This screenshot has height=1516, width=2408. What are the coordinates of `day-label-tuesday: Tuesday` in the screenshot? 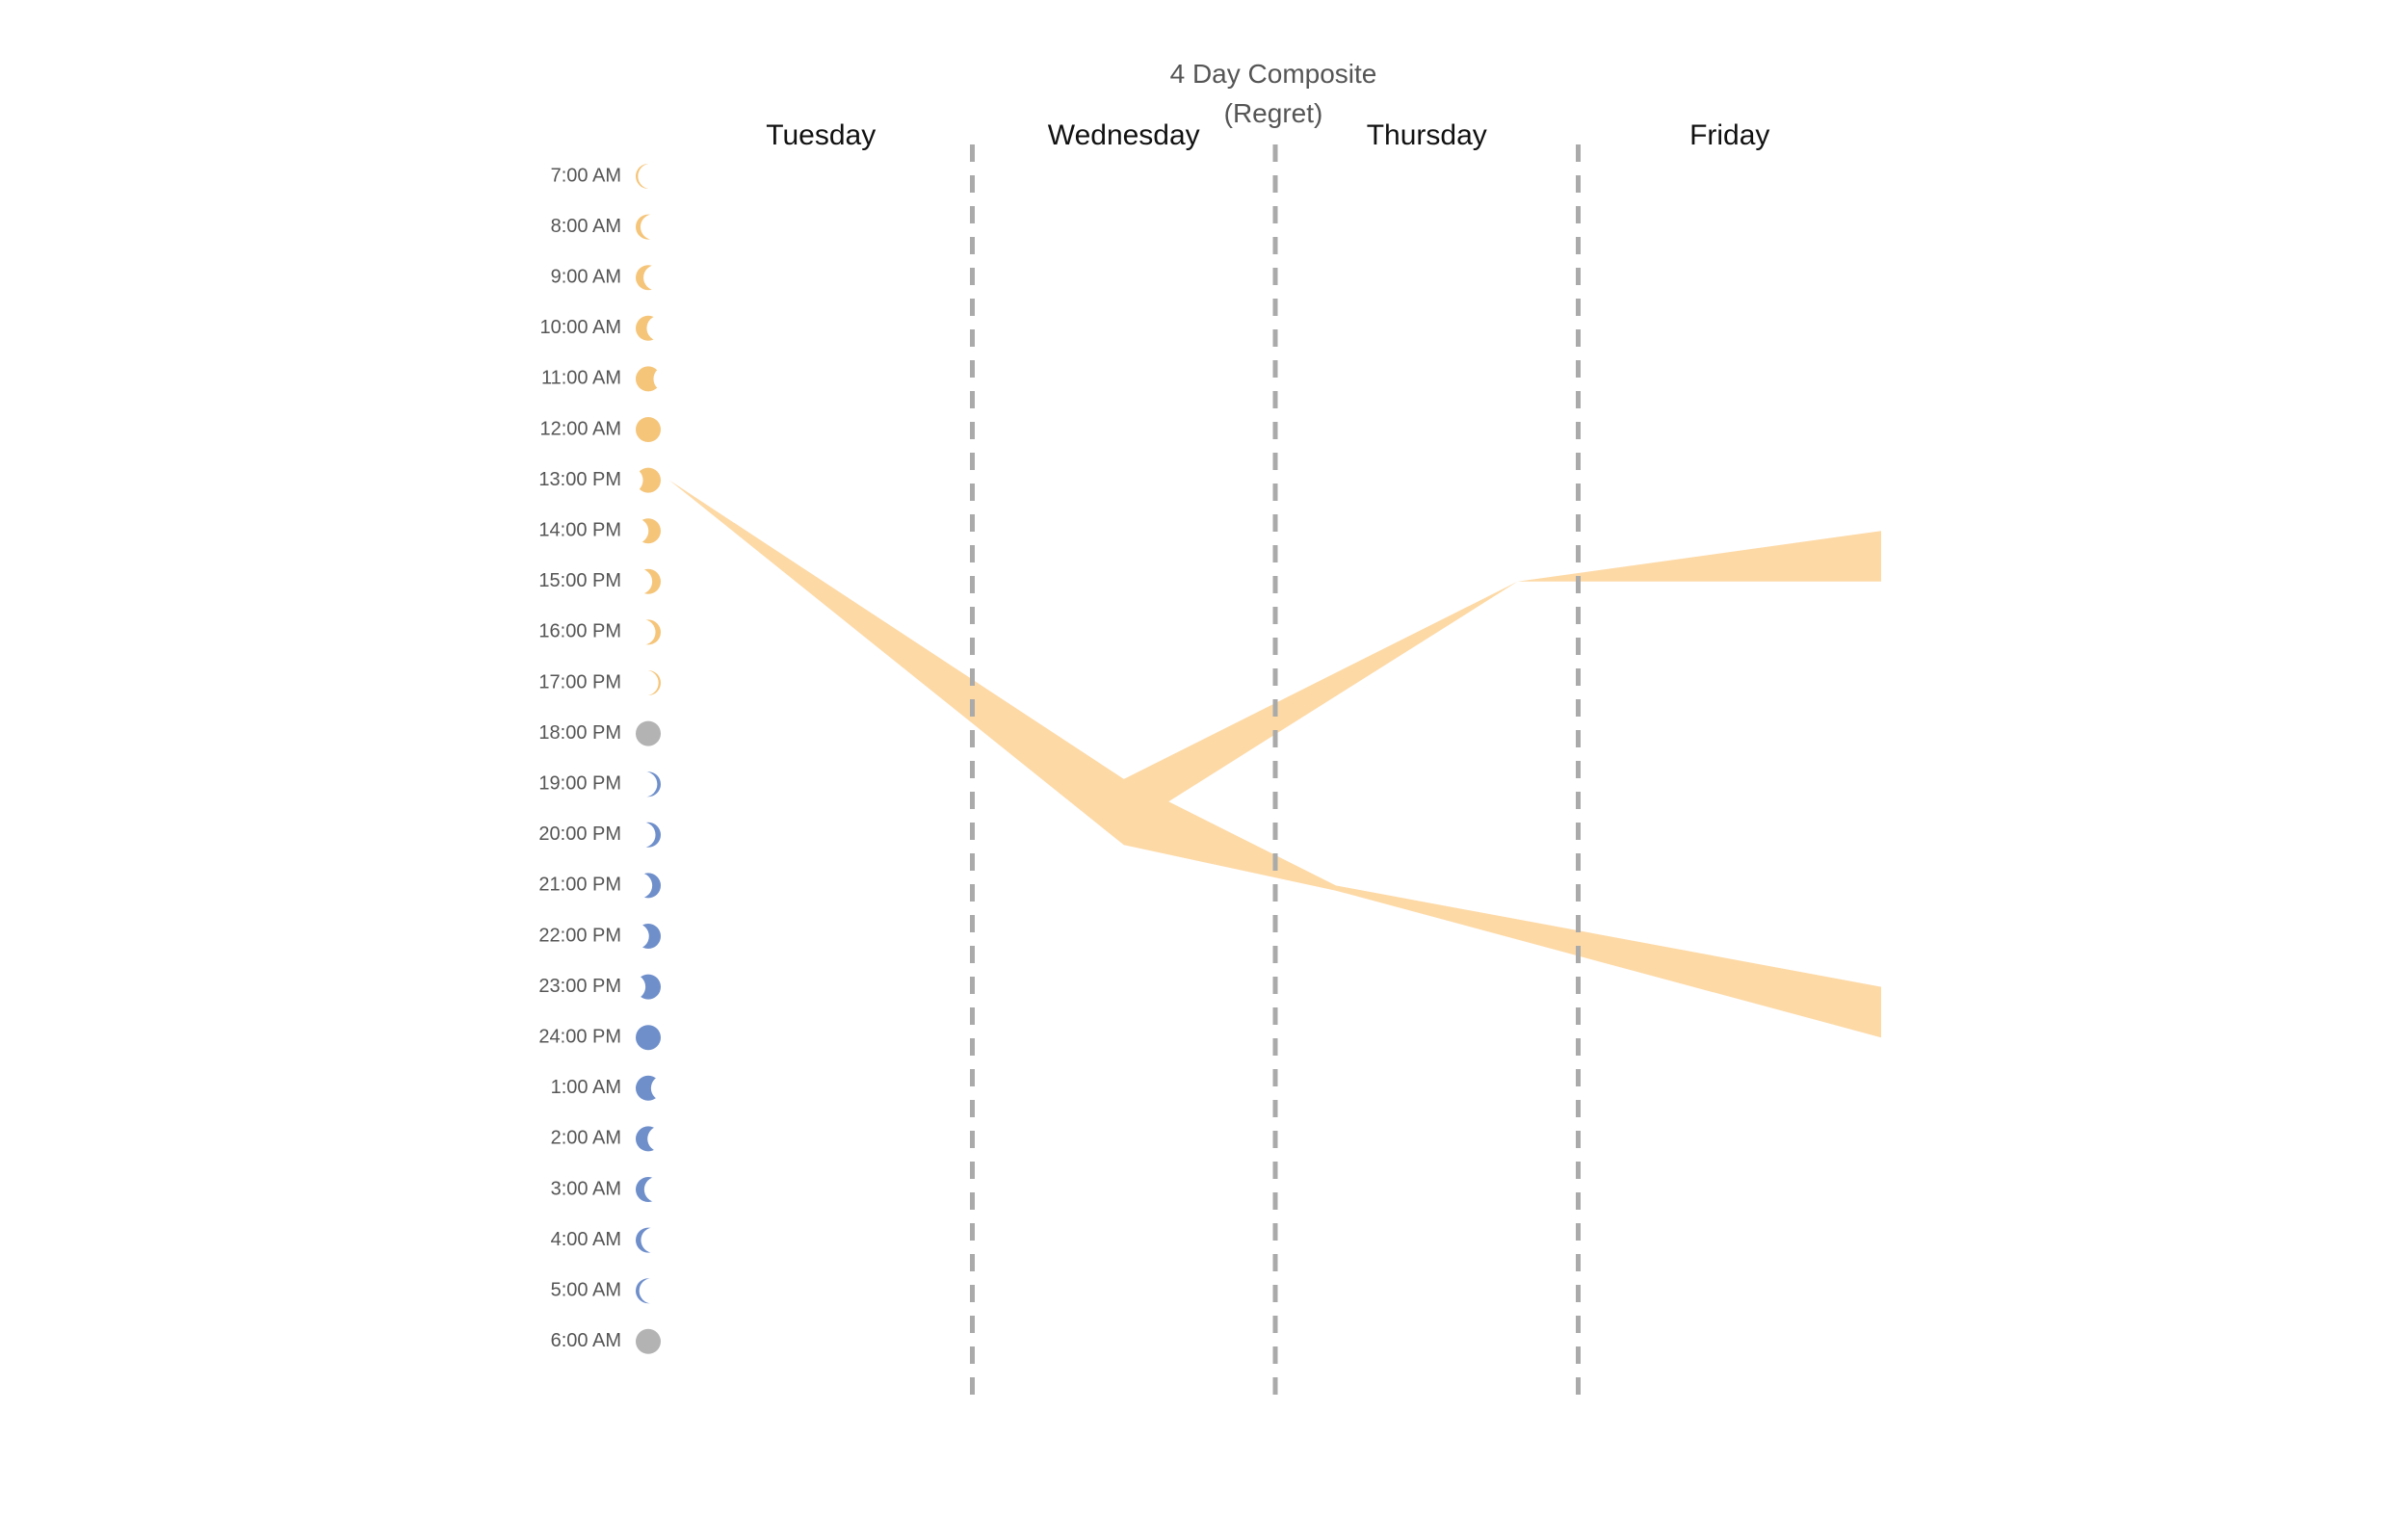 It's located at (821, 135).